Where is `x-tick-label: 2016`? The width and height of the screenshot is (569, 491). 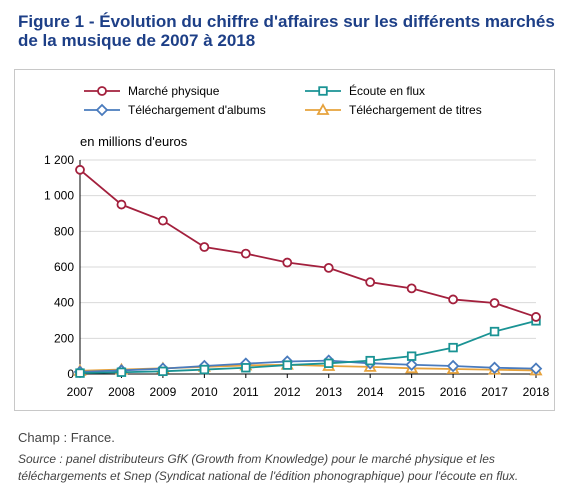
x-tick-label: 2016 is located at coordinates (453, 392).